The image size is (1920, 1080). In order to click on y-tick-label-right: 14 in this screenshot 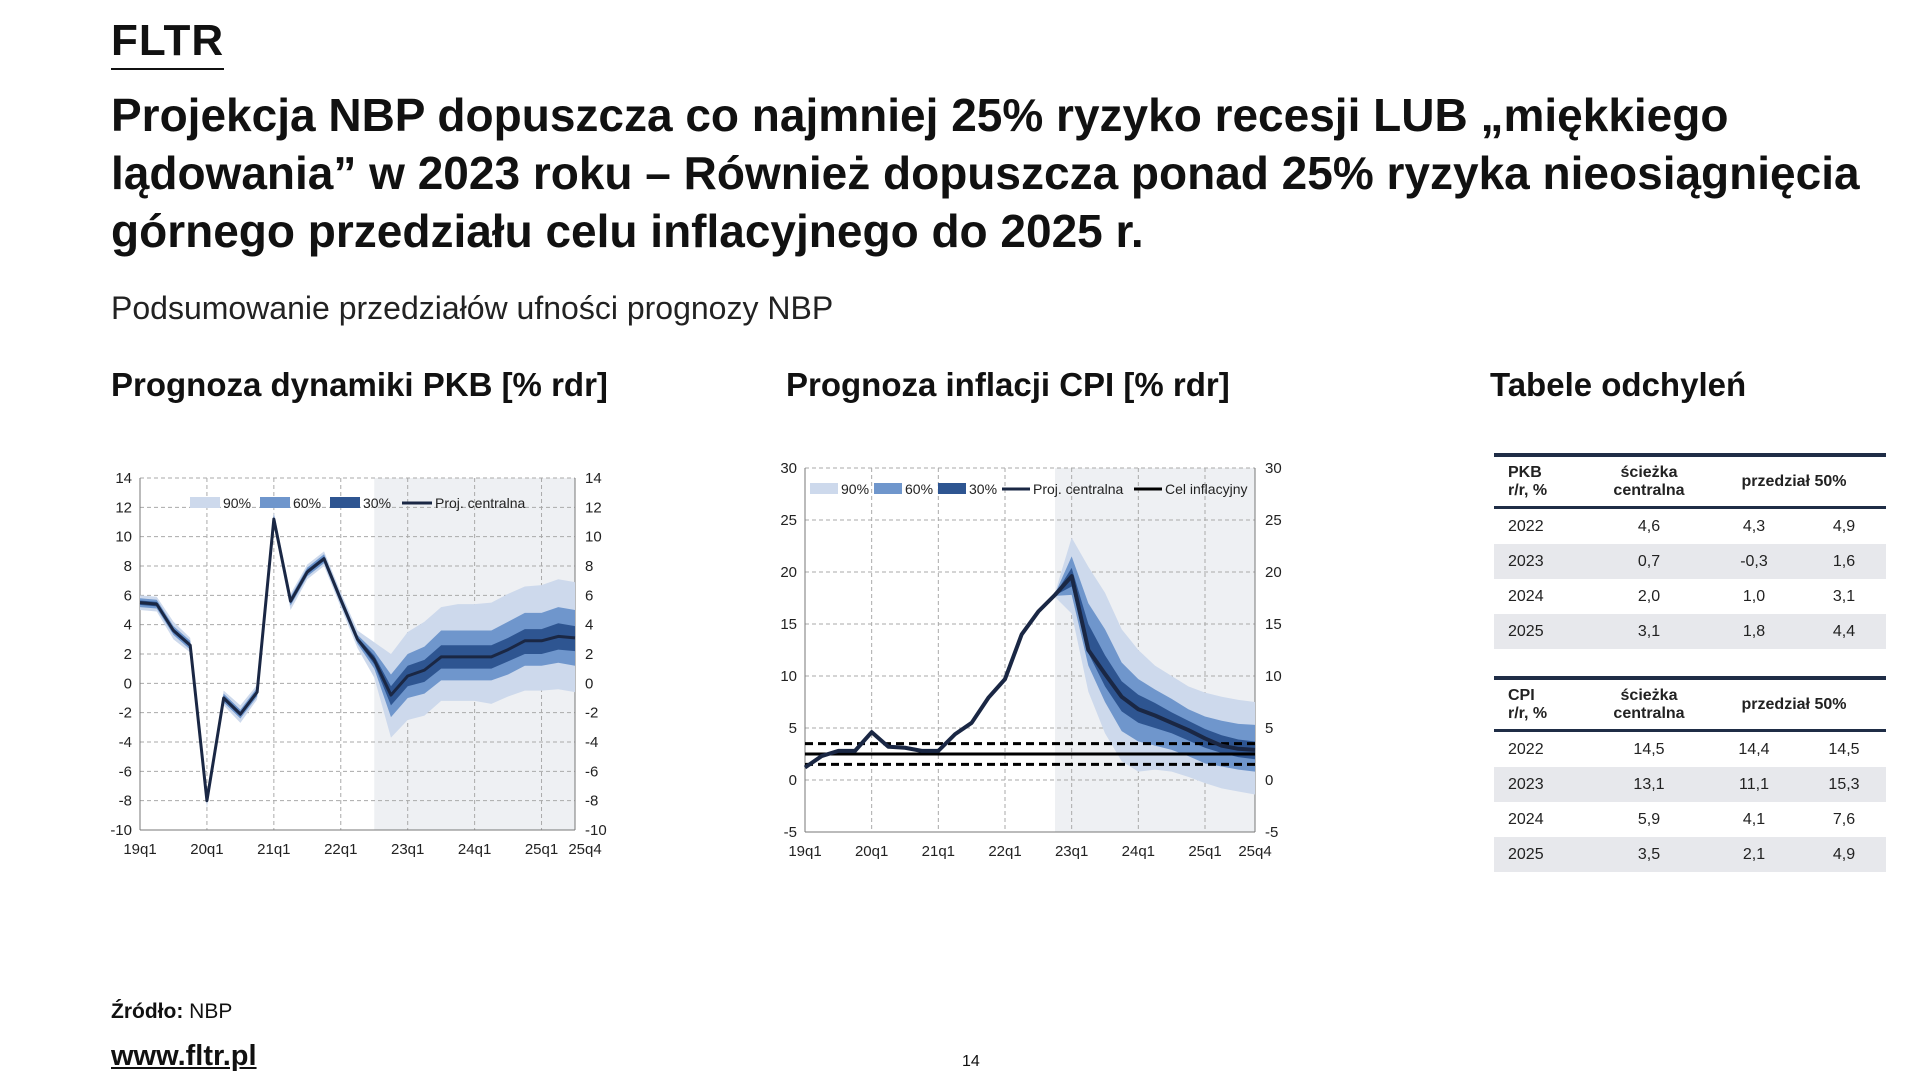, I will do `click(593, 478)`.